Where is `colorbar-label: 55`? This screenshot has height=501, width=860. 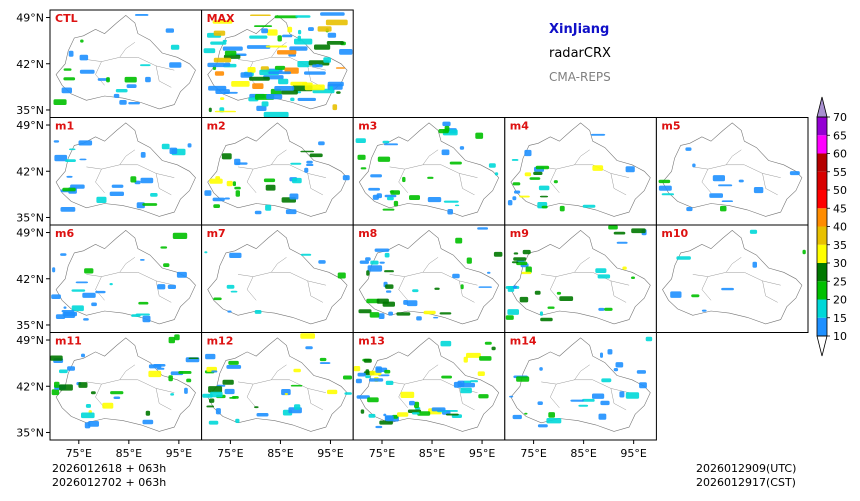 colorbar-label: 55 is located at coordinates (840, 172).